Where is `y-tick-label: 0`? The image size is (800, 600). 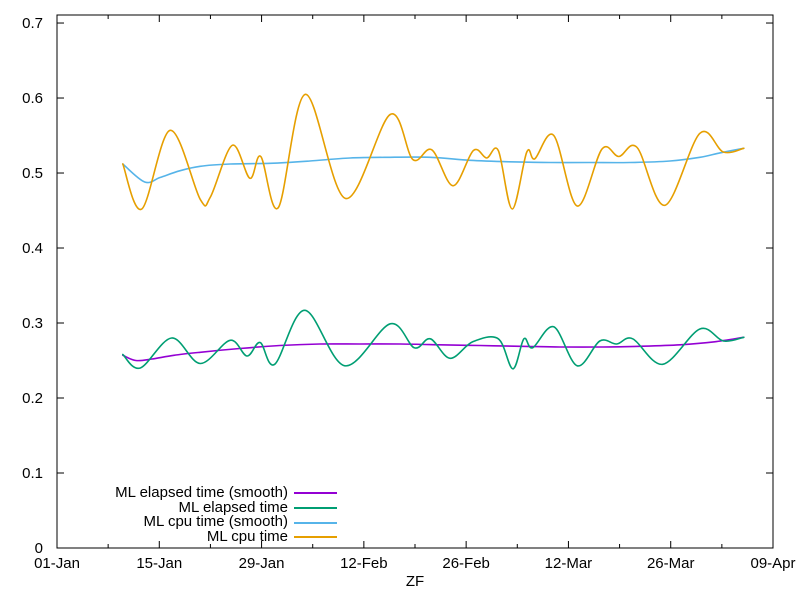 y-tick-label: 0 is located at coordinates (39, 548).